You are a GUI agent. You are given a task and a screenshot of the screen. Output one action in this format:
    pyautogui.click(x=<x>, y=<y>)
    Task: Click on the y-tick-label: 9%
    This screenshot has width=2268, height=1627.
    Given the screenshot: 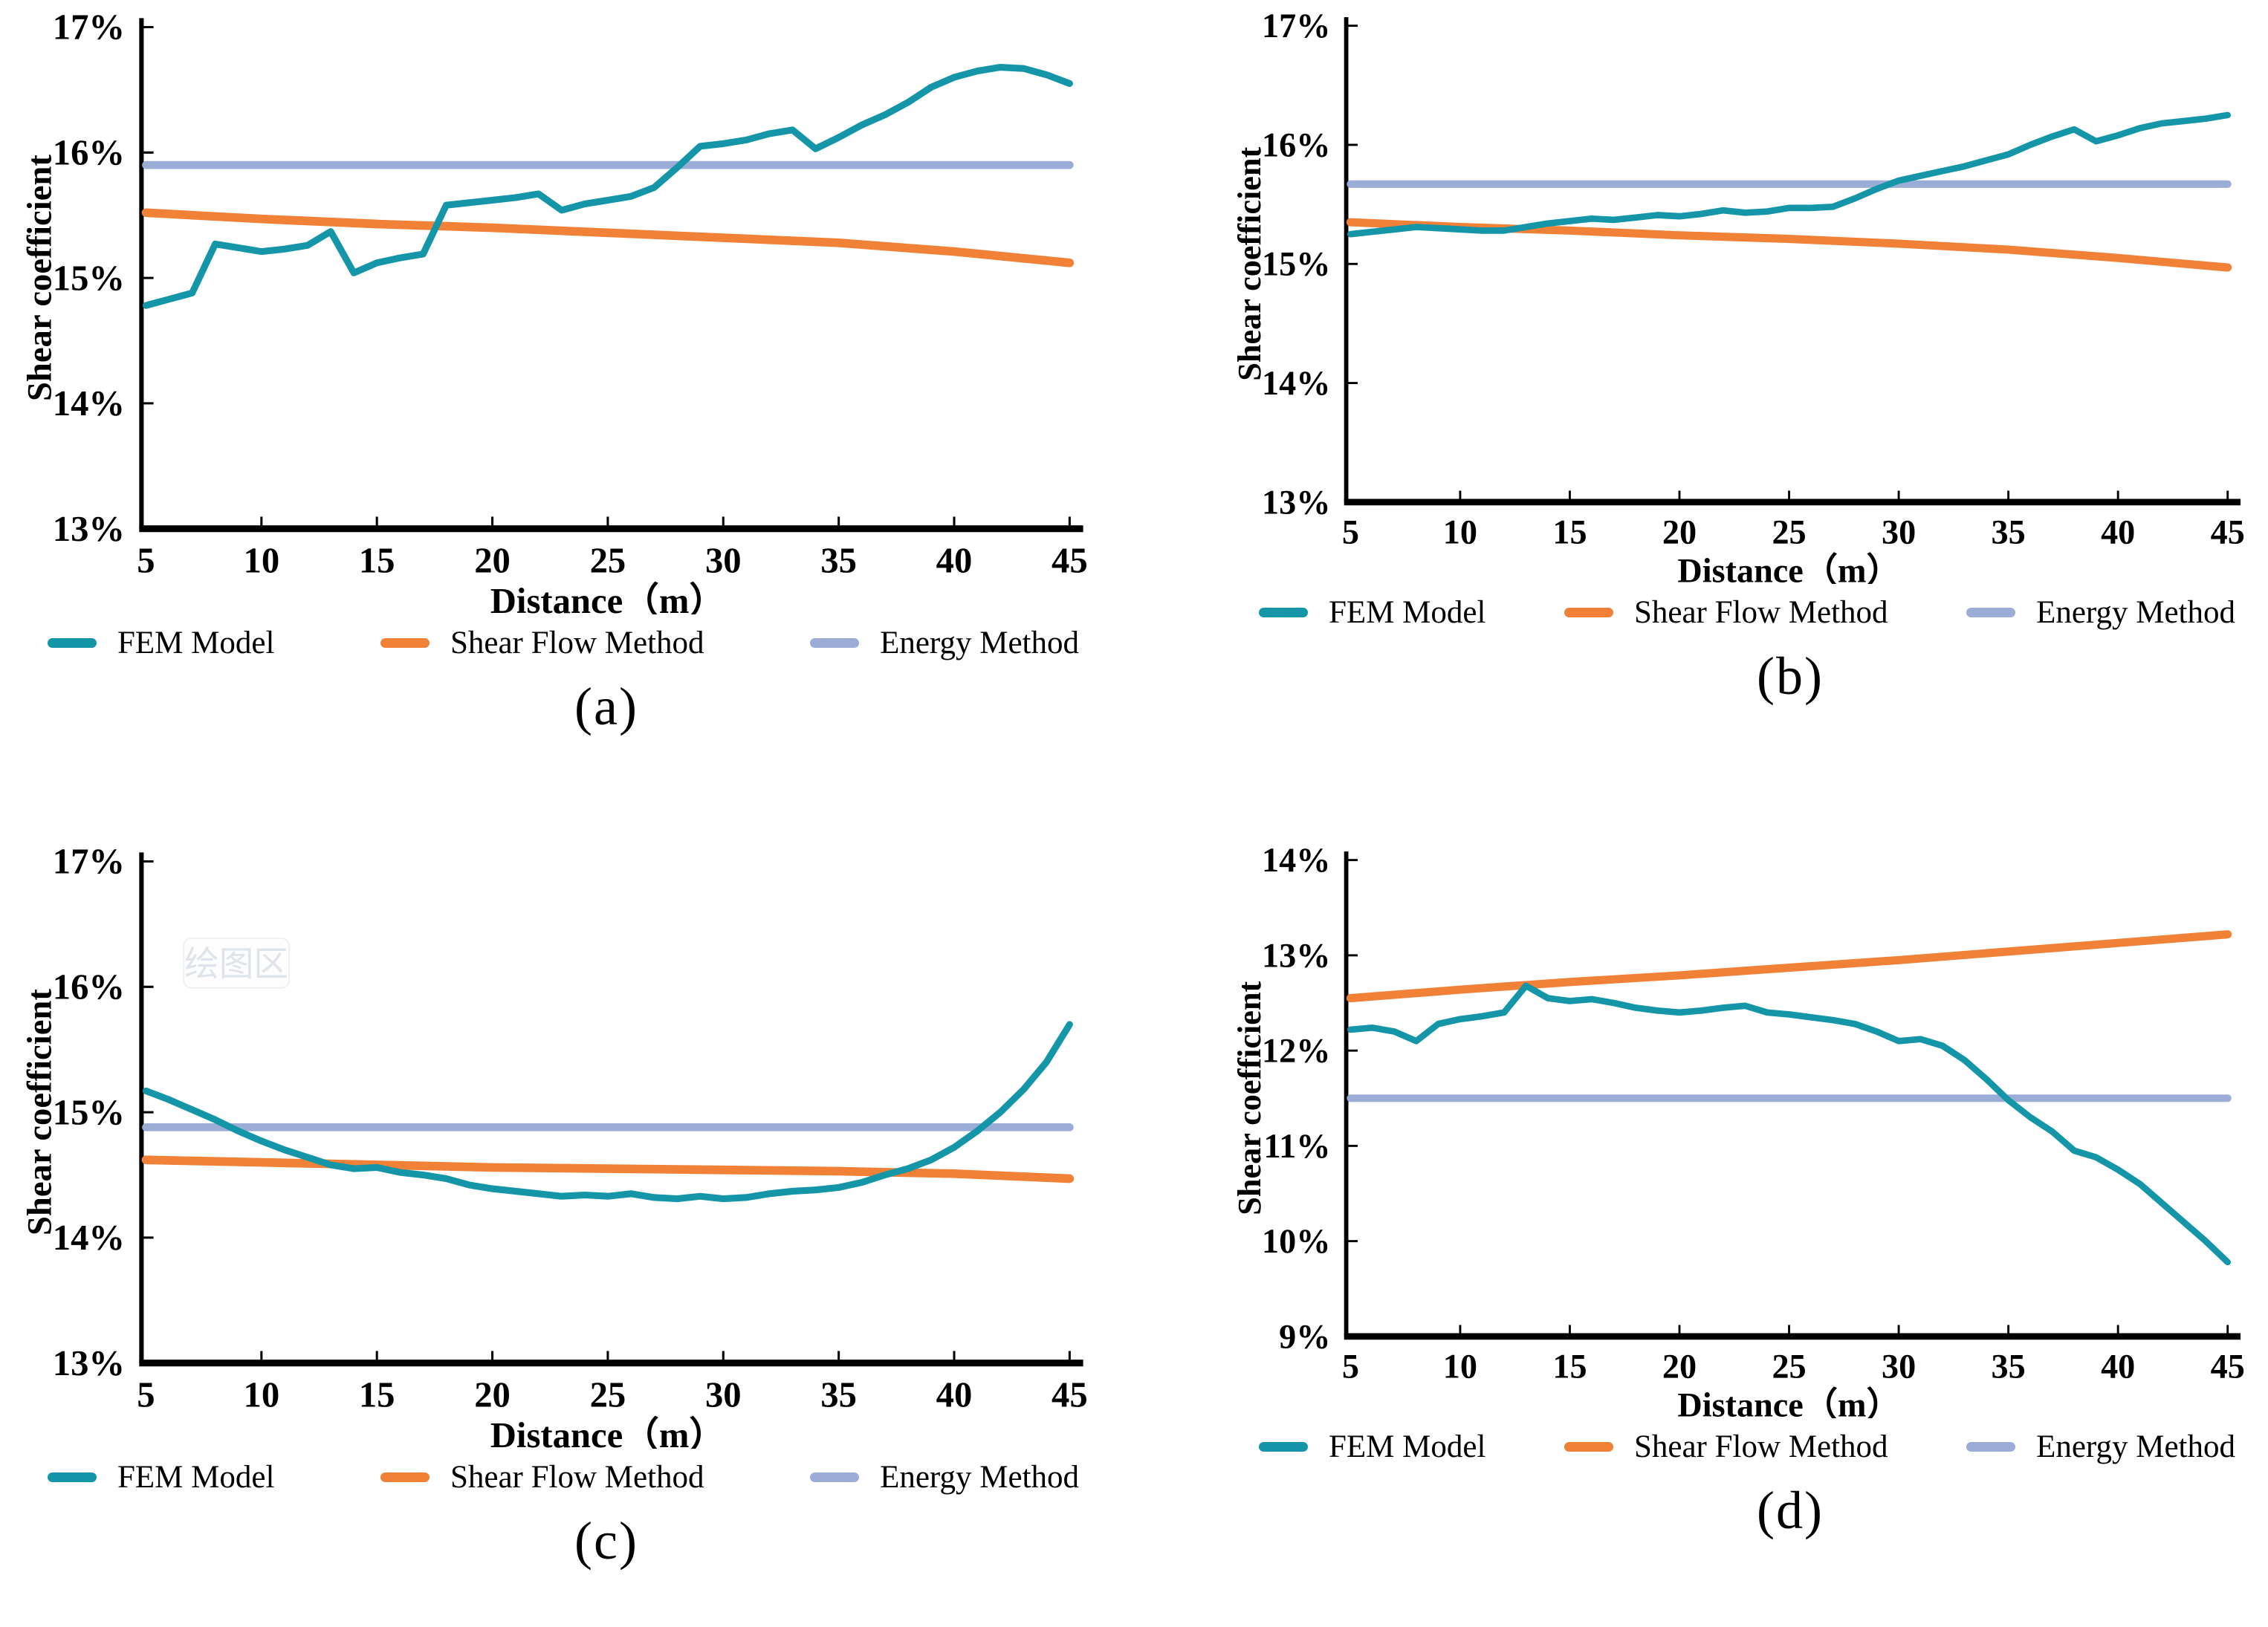 What is the action you would take?
    pyautogui.click(x=1304, y=1336)
    